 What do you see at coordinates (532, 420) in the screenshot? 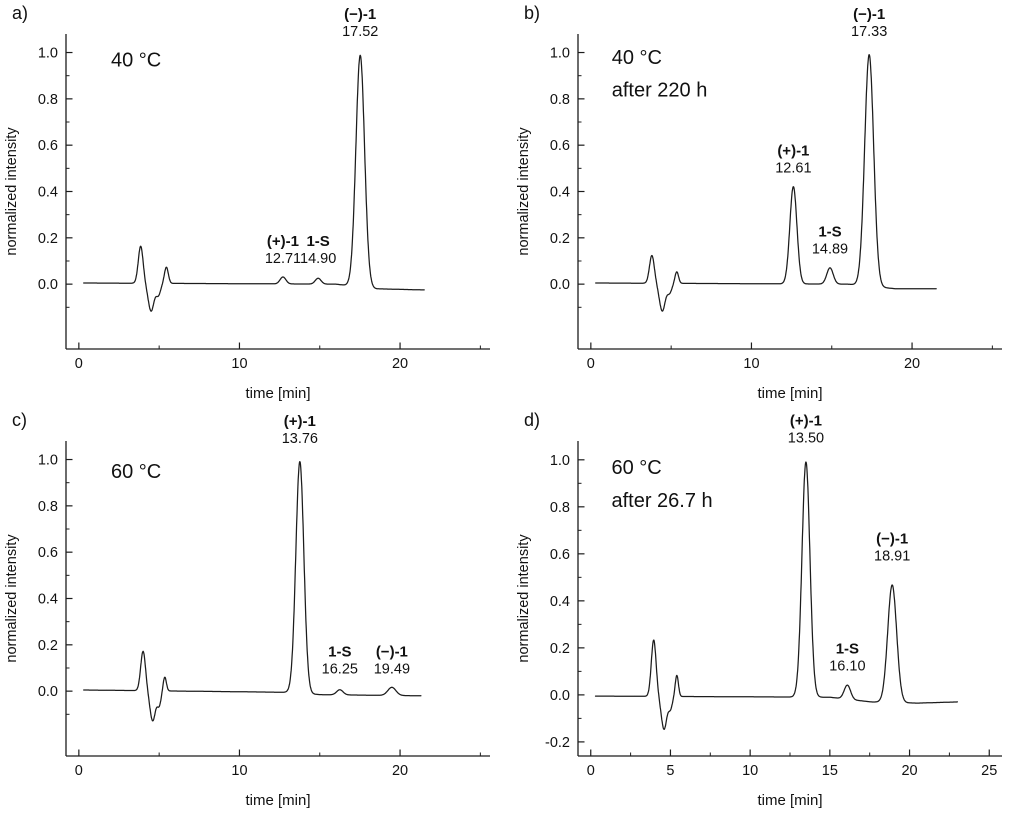
I see `panel-label-d: d)` at bounding box center [532, 420].